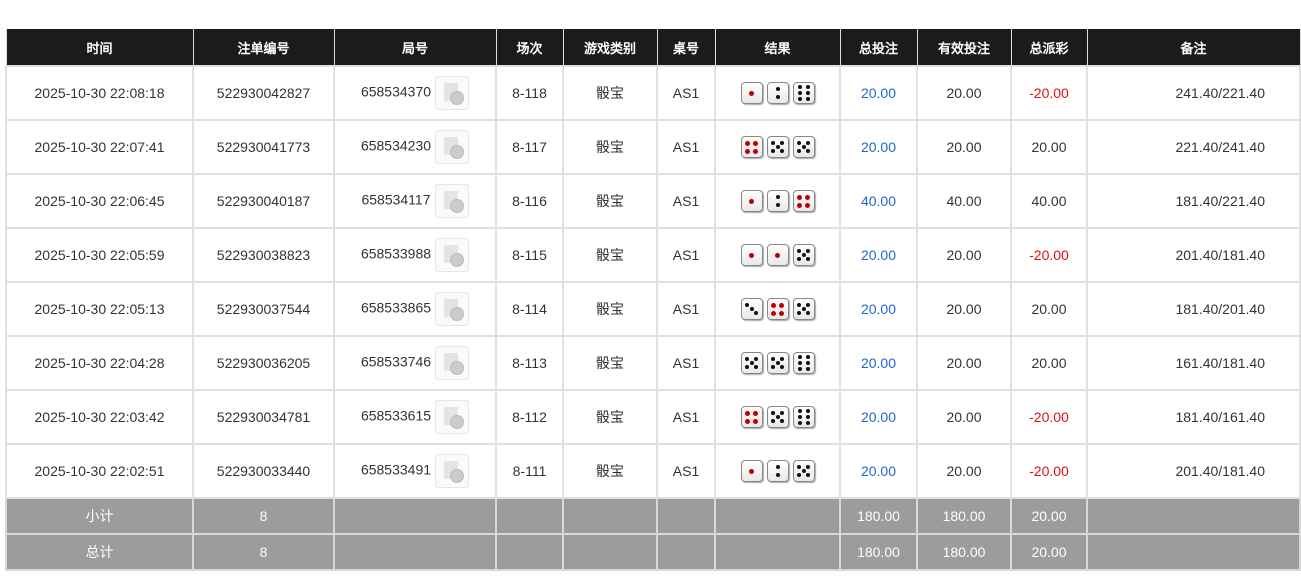 The width and height of the screenshot is (1301, 582). I want to click on session: 8-118, so click(529, 93).